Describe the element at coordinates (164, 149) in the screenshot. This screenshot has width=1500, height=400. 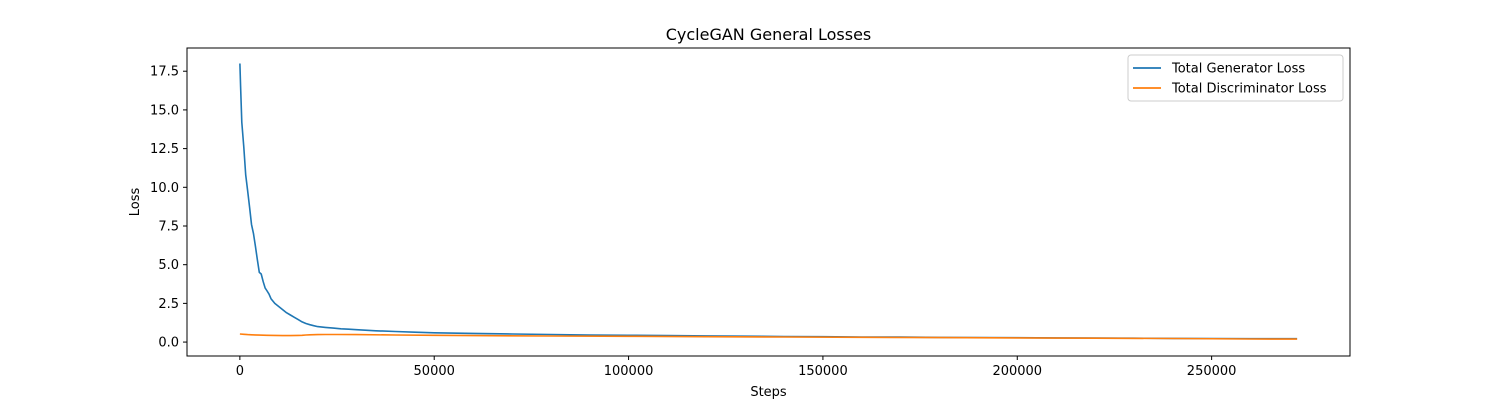
I see `y-tick-label: 12.5` at that location.